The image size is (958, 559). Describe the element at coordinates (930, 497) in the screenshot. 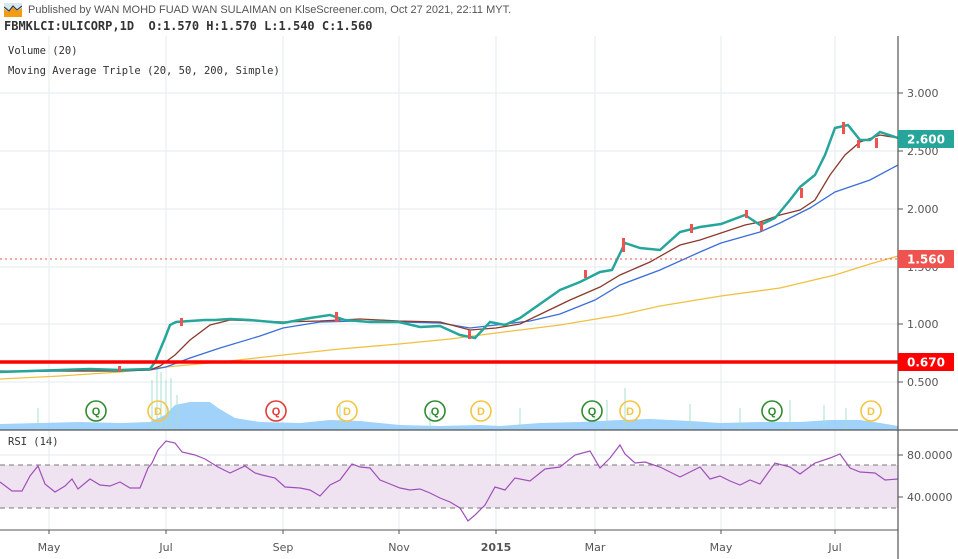

I see `rsi-tick: 40.0000` at that location.